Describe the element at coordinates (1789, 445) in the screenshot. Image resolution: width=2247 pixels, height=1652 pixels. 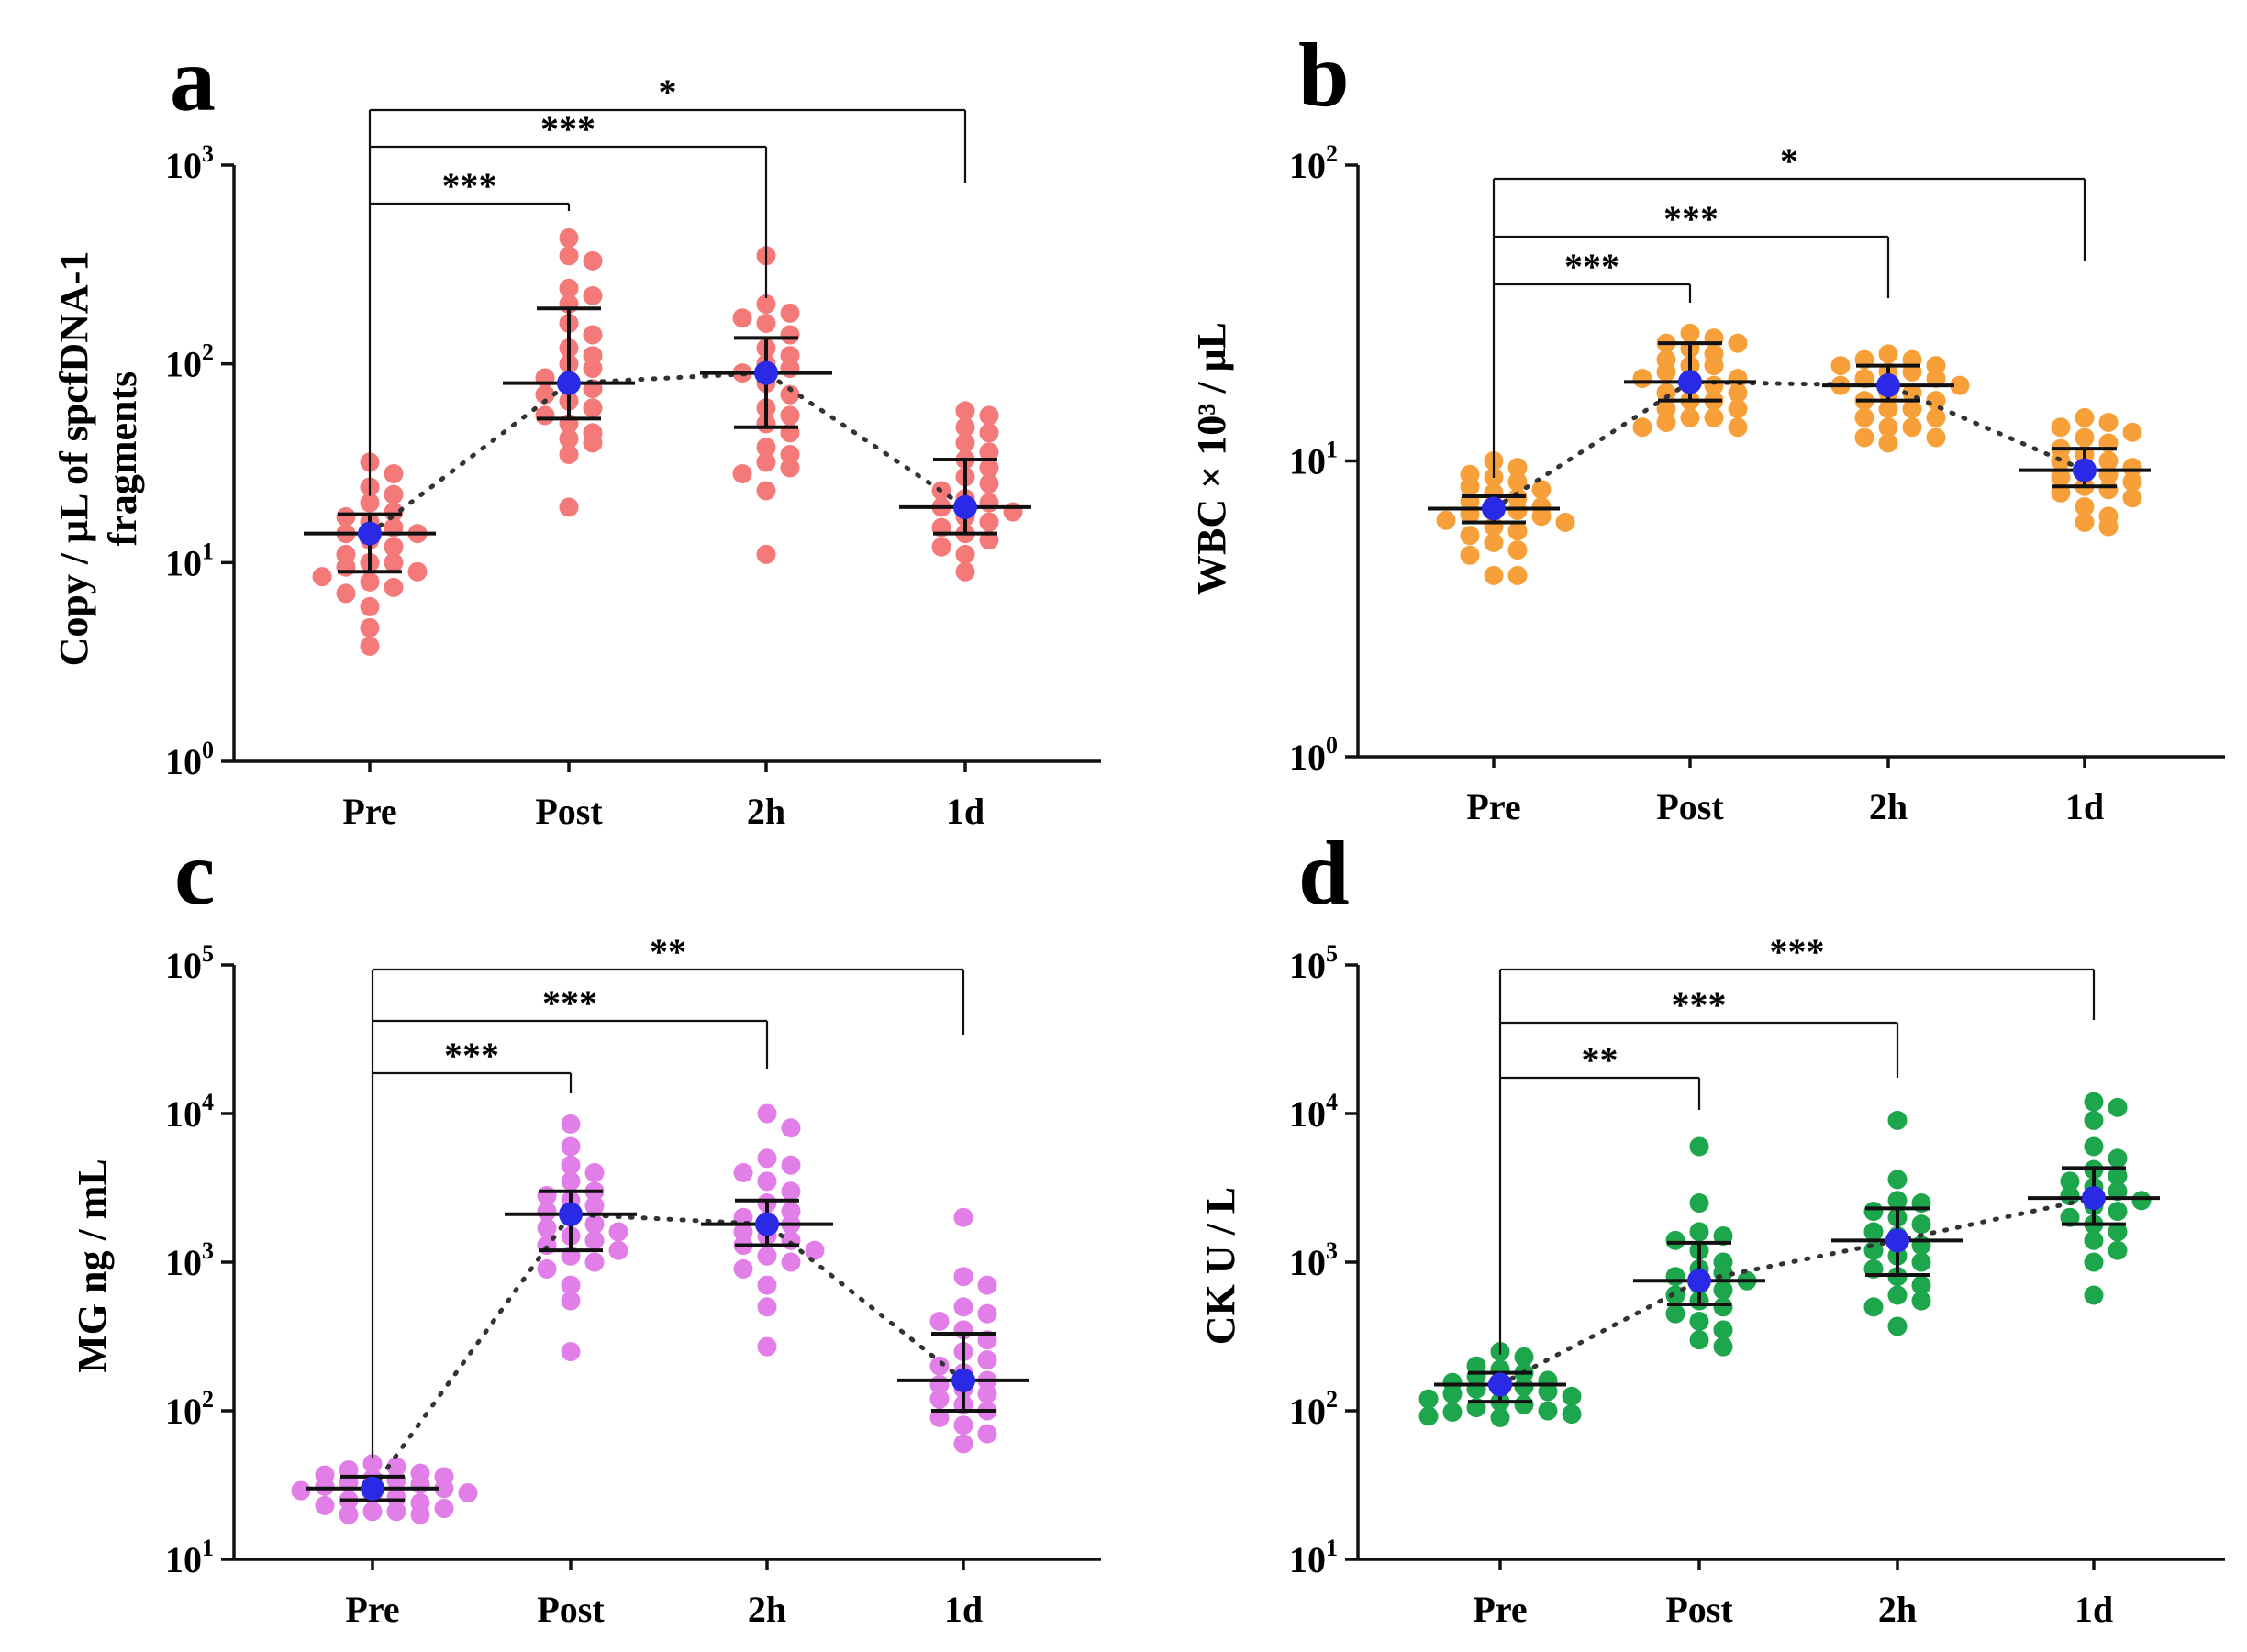
I see `mean-trend-line` at that location.